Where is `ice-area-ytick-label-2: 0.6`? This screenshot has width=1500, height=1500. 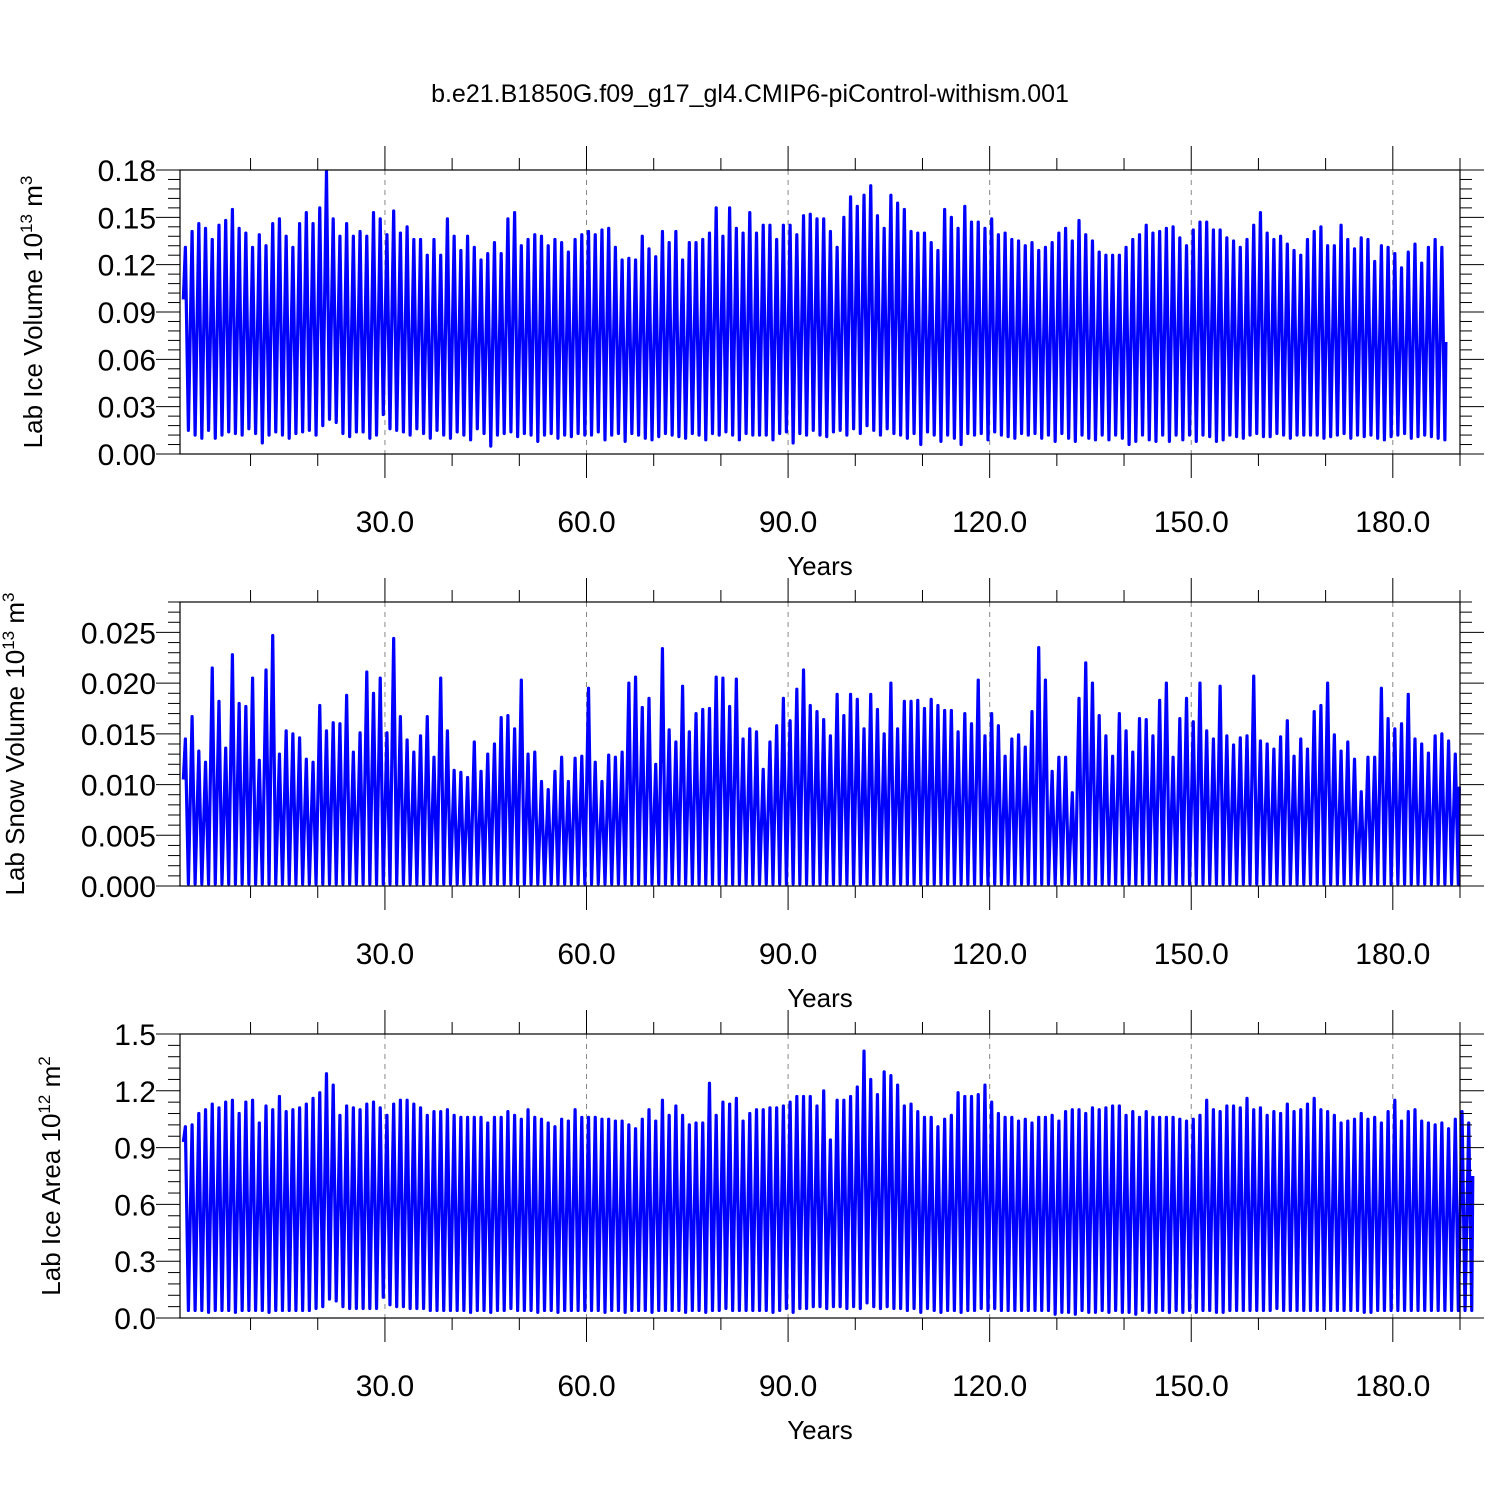
ice-area-ytick-label-2: 0.6 is located at coordinates (135, 1205).